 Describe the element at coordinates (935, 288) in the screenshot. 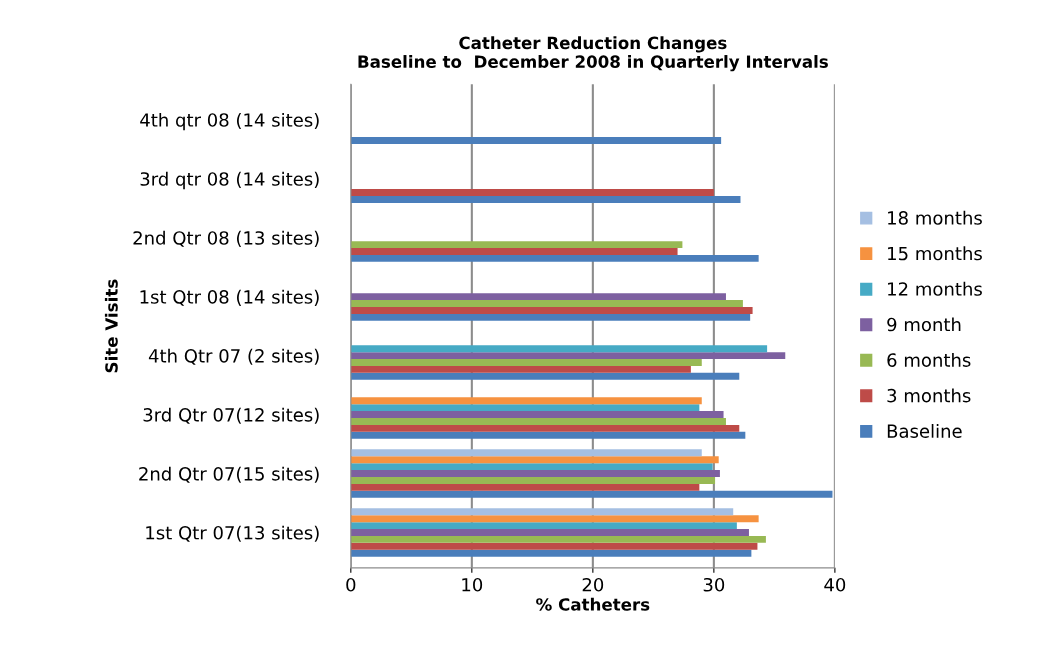

I see `legend-label: 12 months` at that location.